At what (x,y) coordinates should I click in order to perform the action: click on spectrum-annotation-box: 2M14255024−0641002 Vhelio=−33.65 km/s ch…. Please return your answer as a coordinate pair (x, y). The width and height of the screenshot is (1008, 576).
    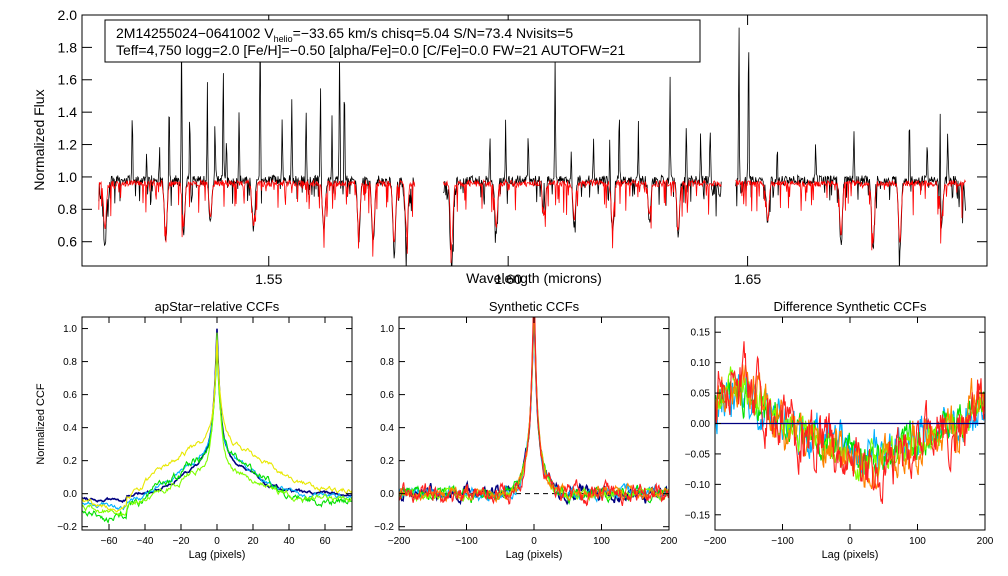
    Looking at the image, I should click on (402, 41).